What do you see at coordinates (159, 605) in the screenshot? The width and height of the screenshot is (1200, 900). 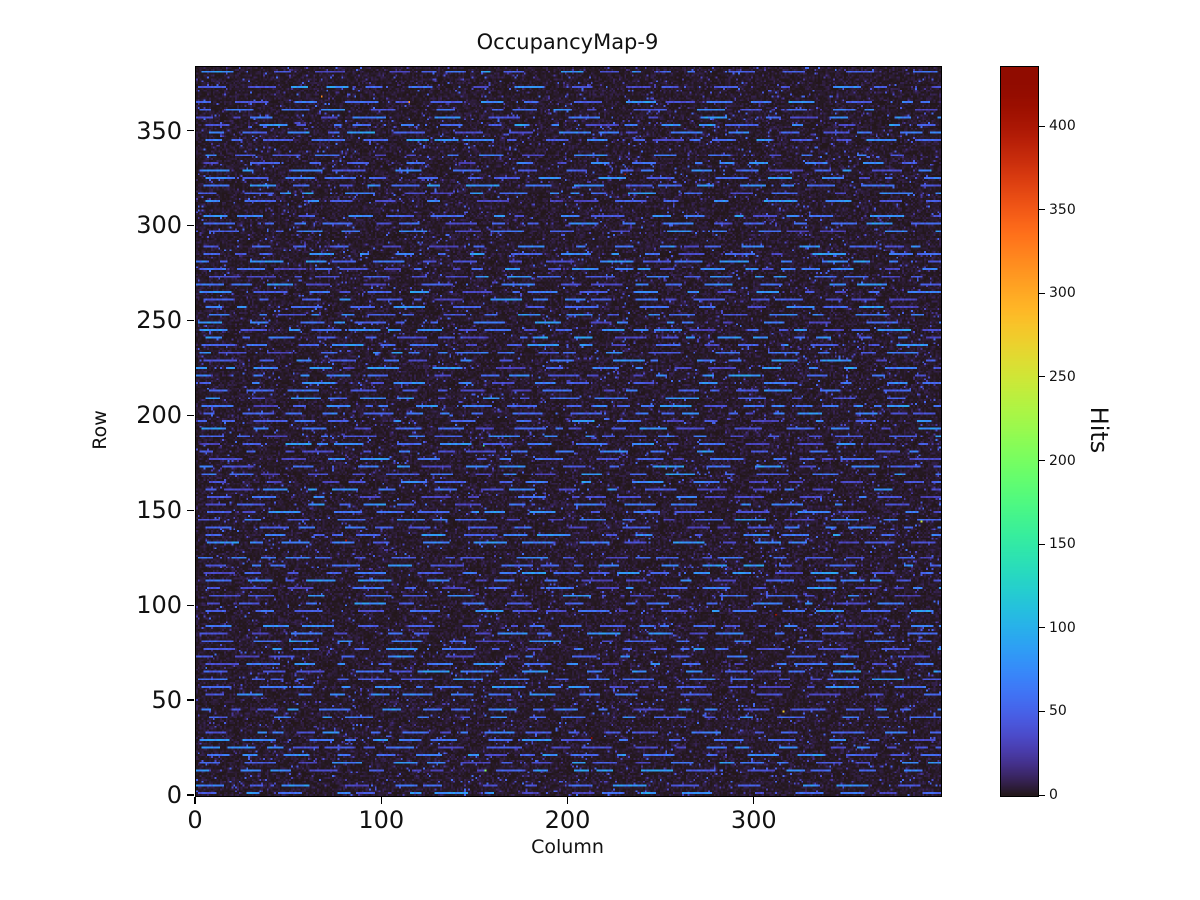 I see `y-tick-label: 100` at bounding box center [159, 605].